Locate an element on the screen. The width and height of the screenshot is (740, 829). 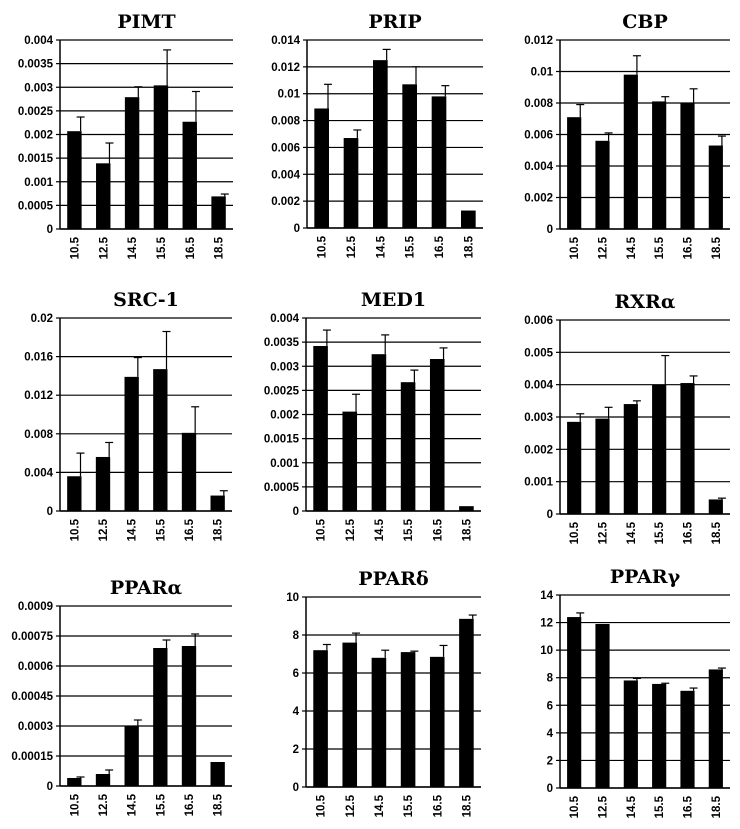
cbp-y-tick-label: 0.012 is located at coordinates (538, 41).